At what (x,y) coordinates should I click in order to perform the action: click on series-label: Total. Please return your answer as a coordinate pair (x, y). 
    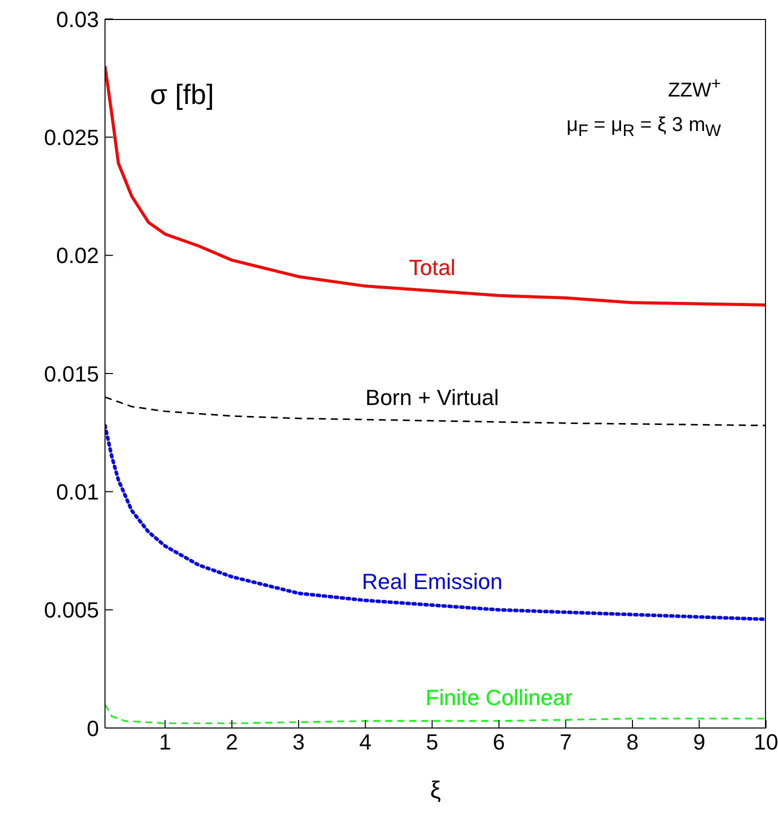
    Looking at the image, I should click on (432, 267).